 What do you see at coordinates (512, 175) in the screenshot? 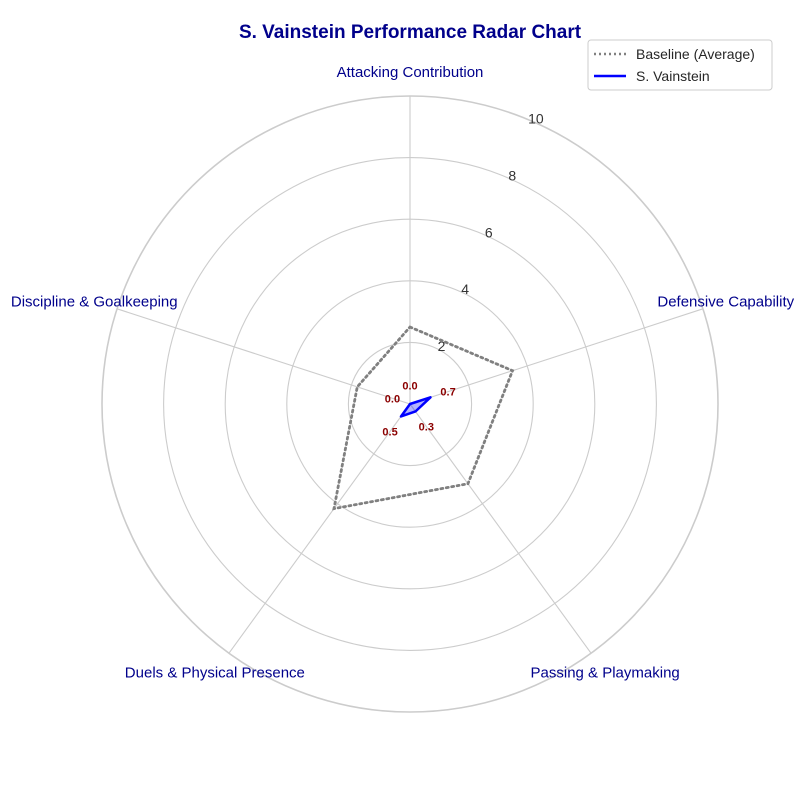
I see `r-tick-label: 8` at bounding box center [512, 175].